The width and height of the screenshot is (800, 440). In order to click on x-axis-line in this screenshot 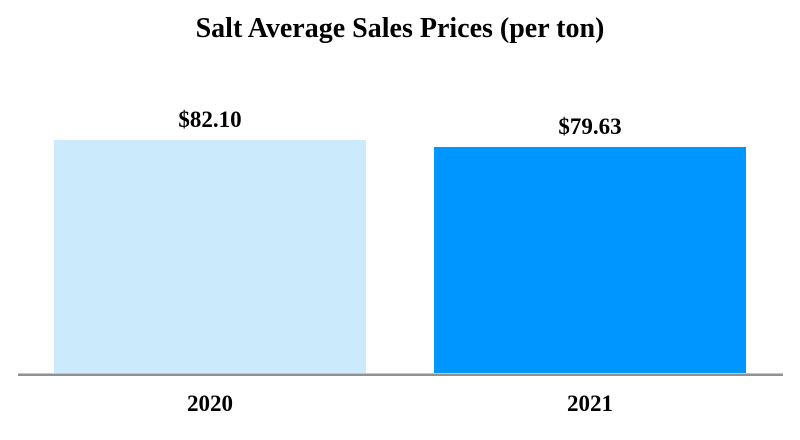, I will do `click(400, 374)`.